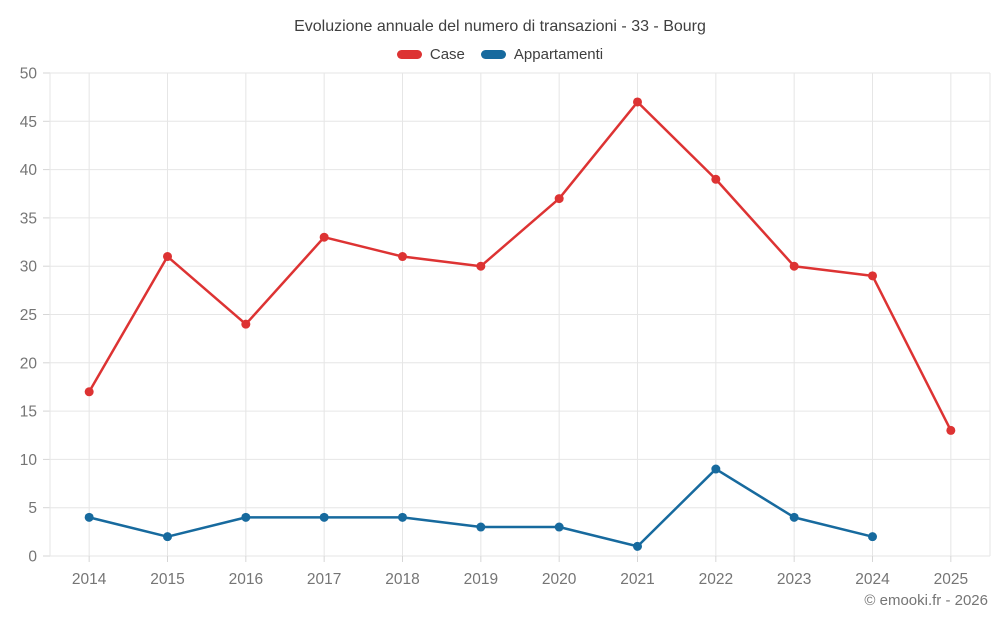  I want to click on y-axis-tick-label: 5, so click(32, 508).